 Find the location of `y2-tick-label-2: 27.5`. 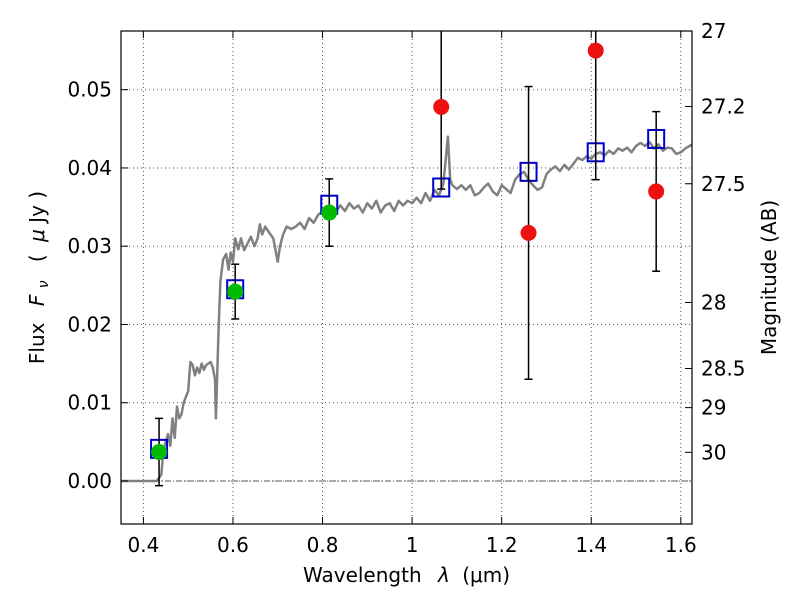

y2-tick-label-2: 27.5 is located at coordinates (723, 184).